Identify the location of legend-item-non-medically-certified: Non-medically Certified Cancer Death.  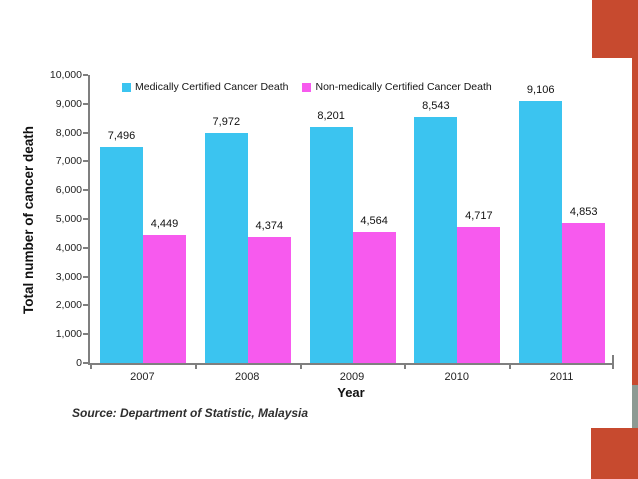
(397, 87).